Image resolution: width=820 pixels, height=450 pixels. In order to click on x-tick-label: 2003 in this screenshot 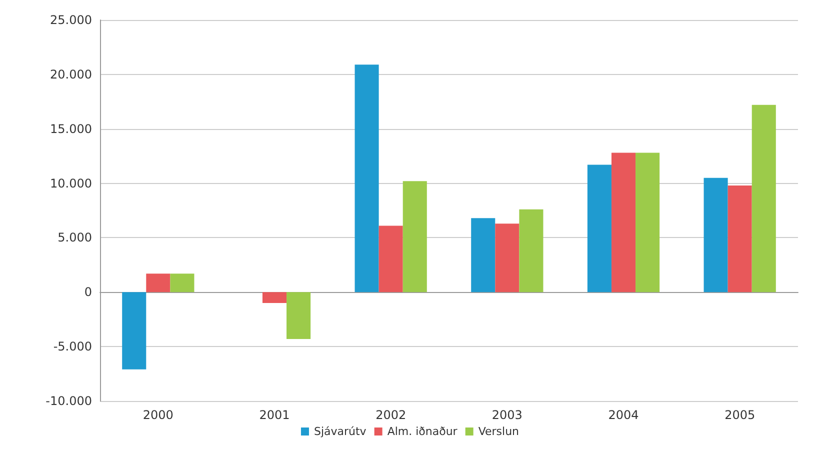, I will do `click(507, 415)`.